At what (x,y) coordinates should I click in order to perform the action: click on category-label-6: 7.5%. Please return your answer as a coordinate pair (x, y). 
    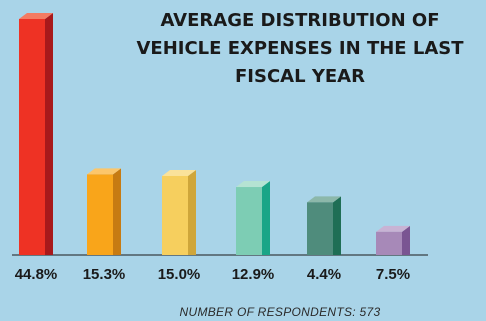
    Looking at the image, I should click on (393, 274).